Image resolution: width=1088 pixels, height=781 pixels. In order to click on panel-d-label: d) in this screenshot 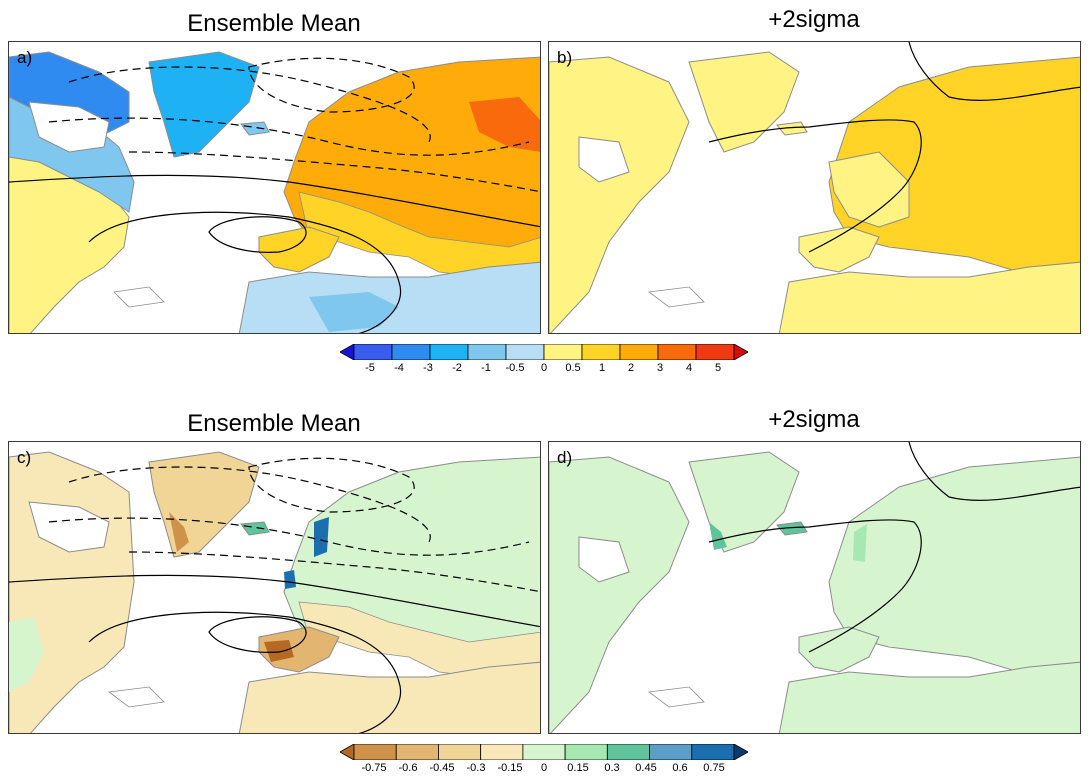, I will do `click(565, 457)`.